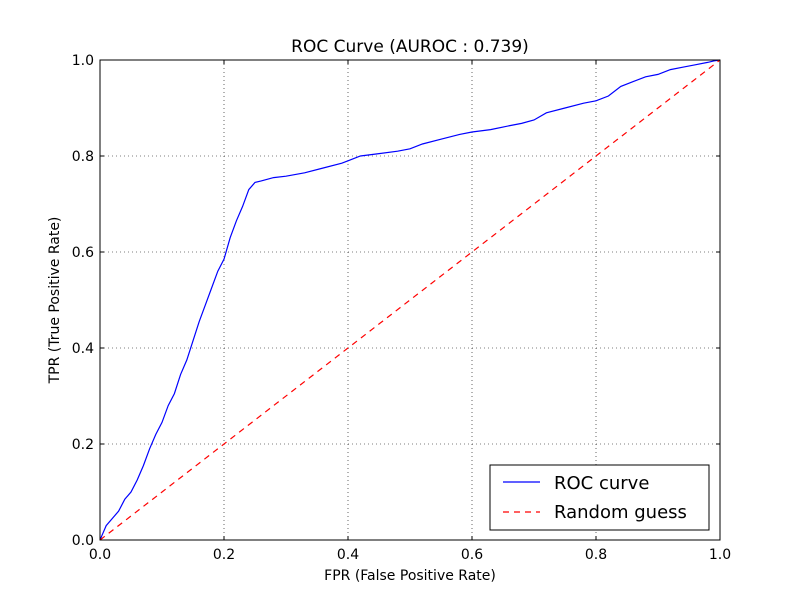 This screenshot has width=800, height=604. What do you see at coordinates (83, 61) in the screenshot?
I see `y-tick-label: 1.0` at bounding box center [83, 61].